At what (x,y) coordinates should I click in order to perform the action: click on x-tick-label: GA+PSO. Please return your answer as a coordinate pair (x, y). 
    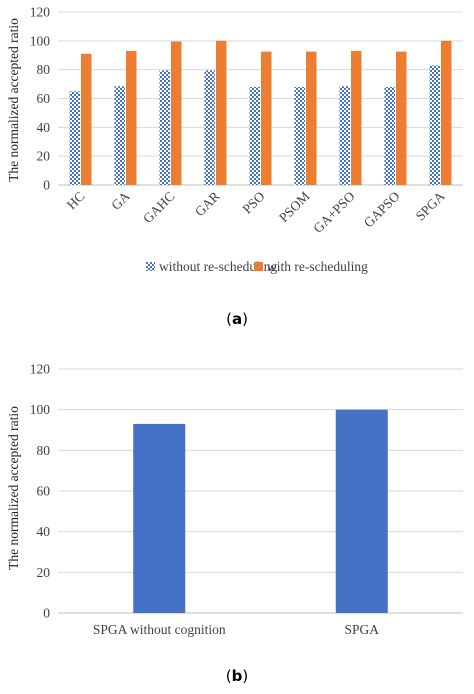
    Looking at the image, I should click on (333, 211).